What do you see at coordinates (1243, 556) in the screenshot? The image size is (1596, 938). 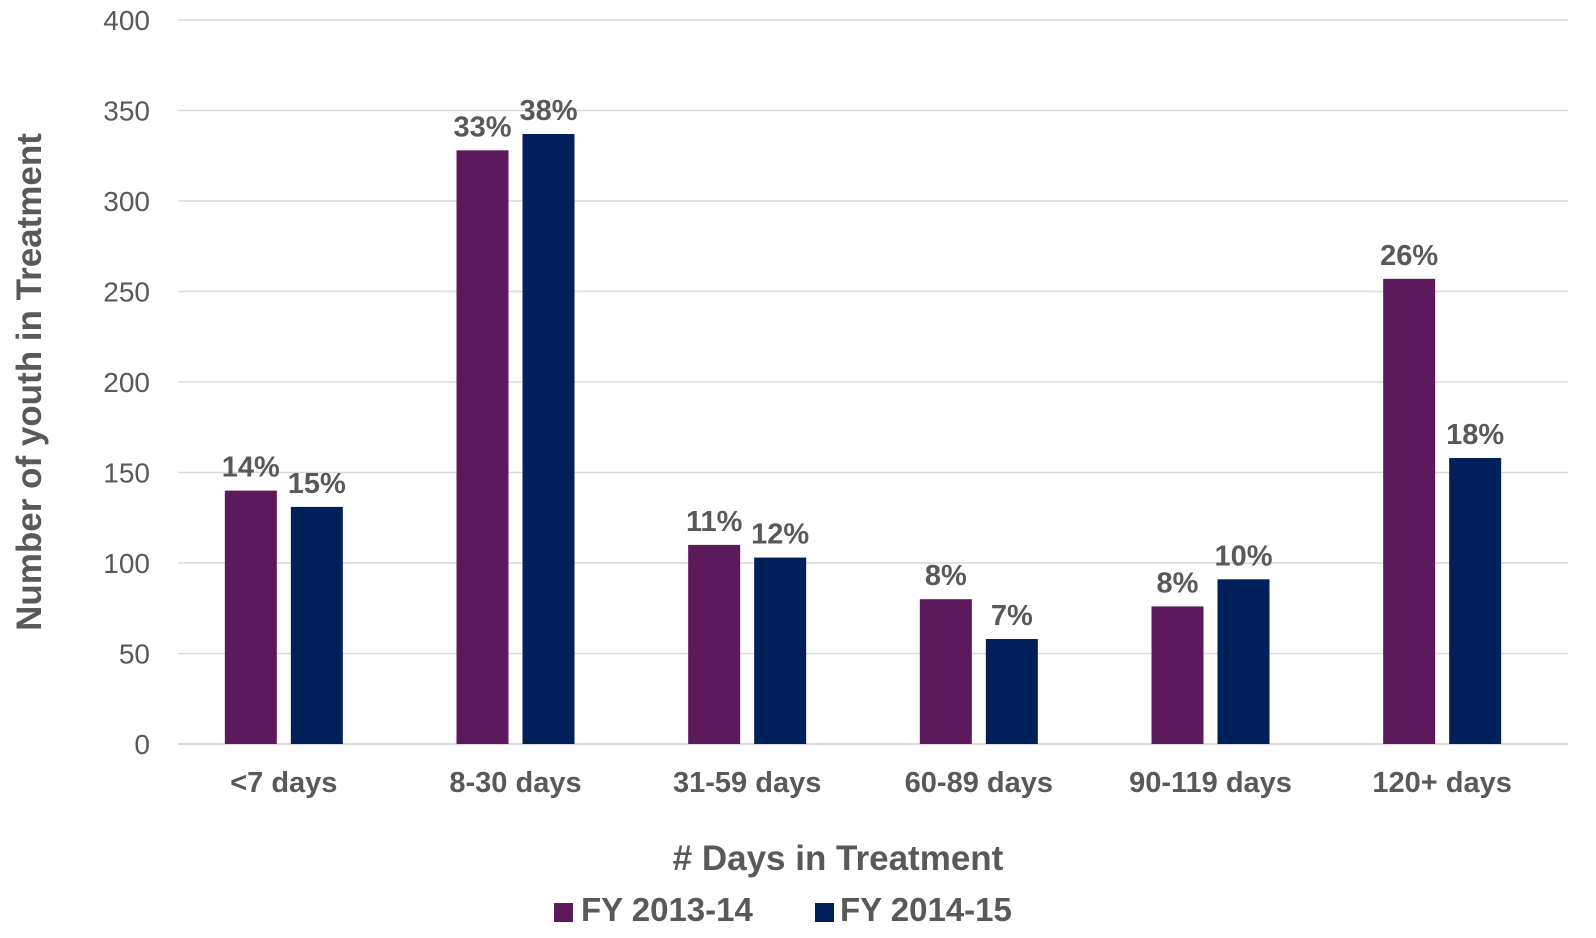 I see `data-label-fy-2014-15-90-119-days: 10%` at bounding box center [1243, 556].